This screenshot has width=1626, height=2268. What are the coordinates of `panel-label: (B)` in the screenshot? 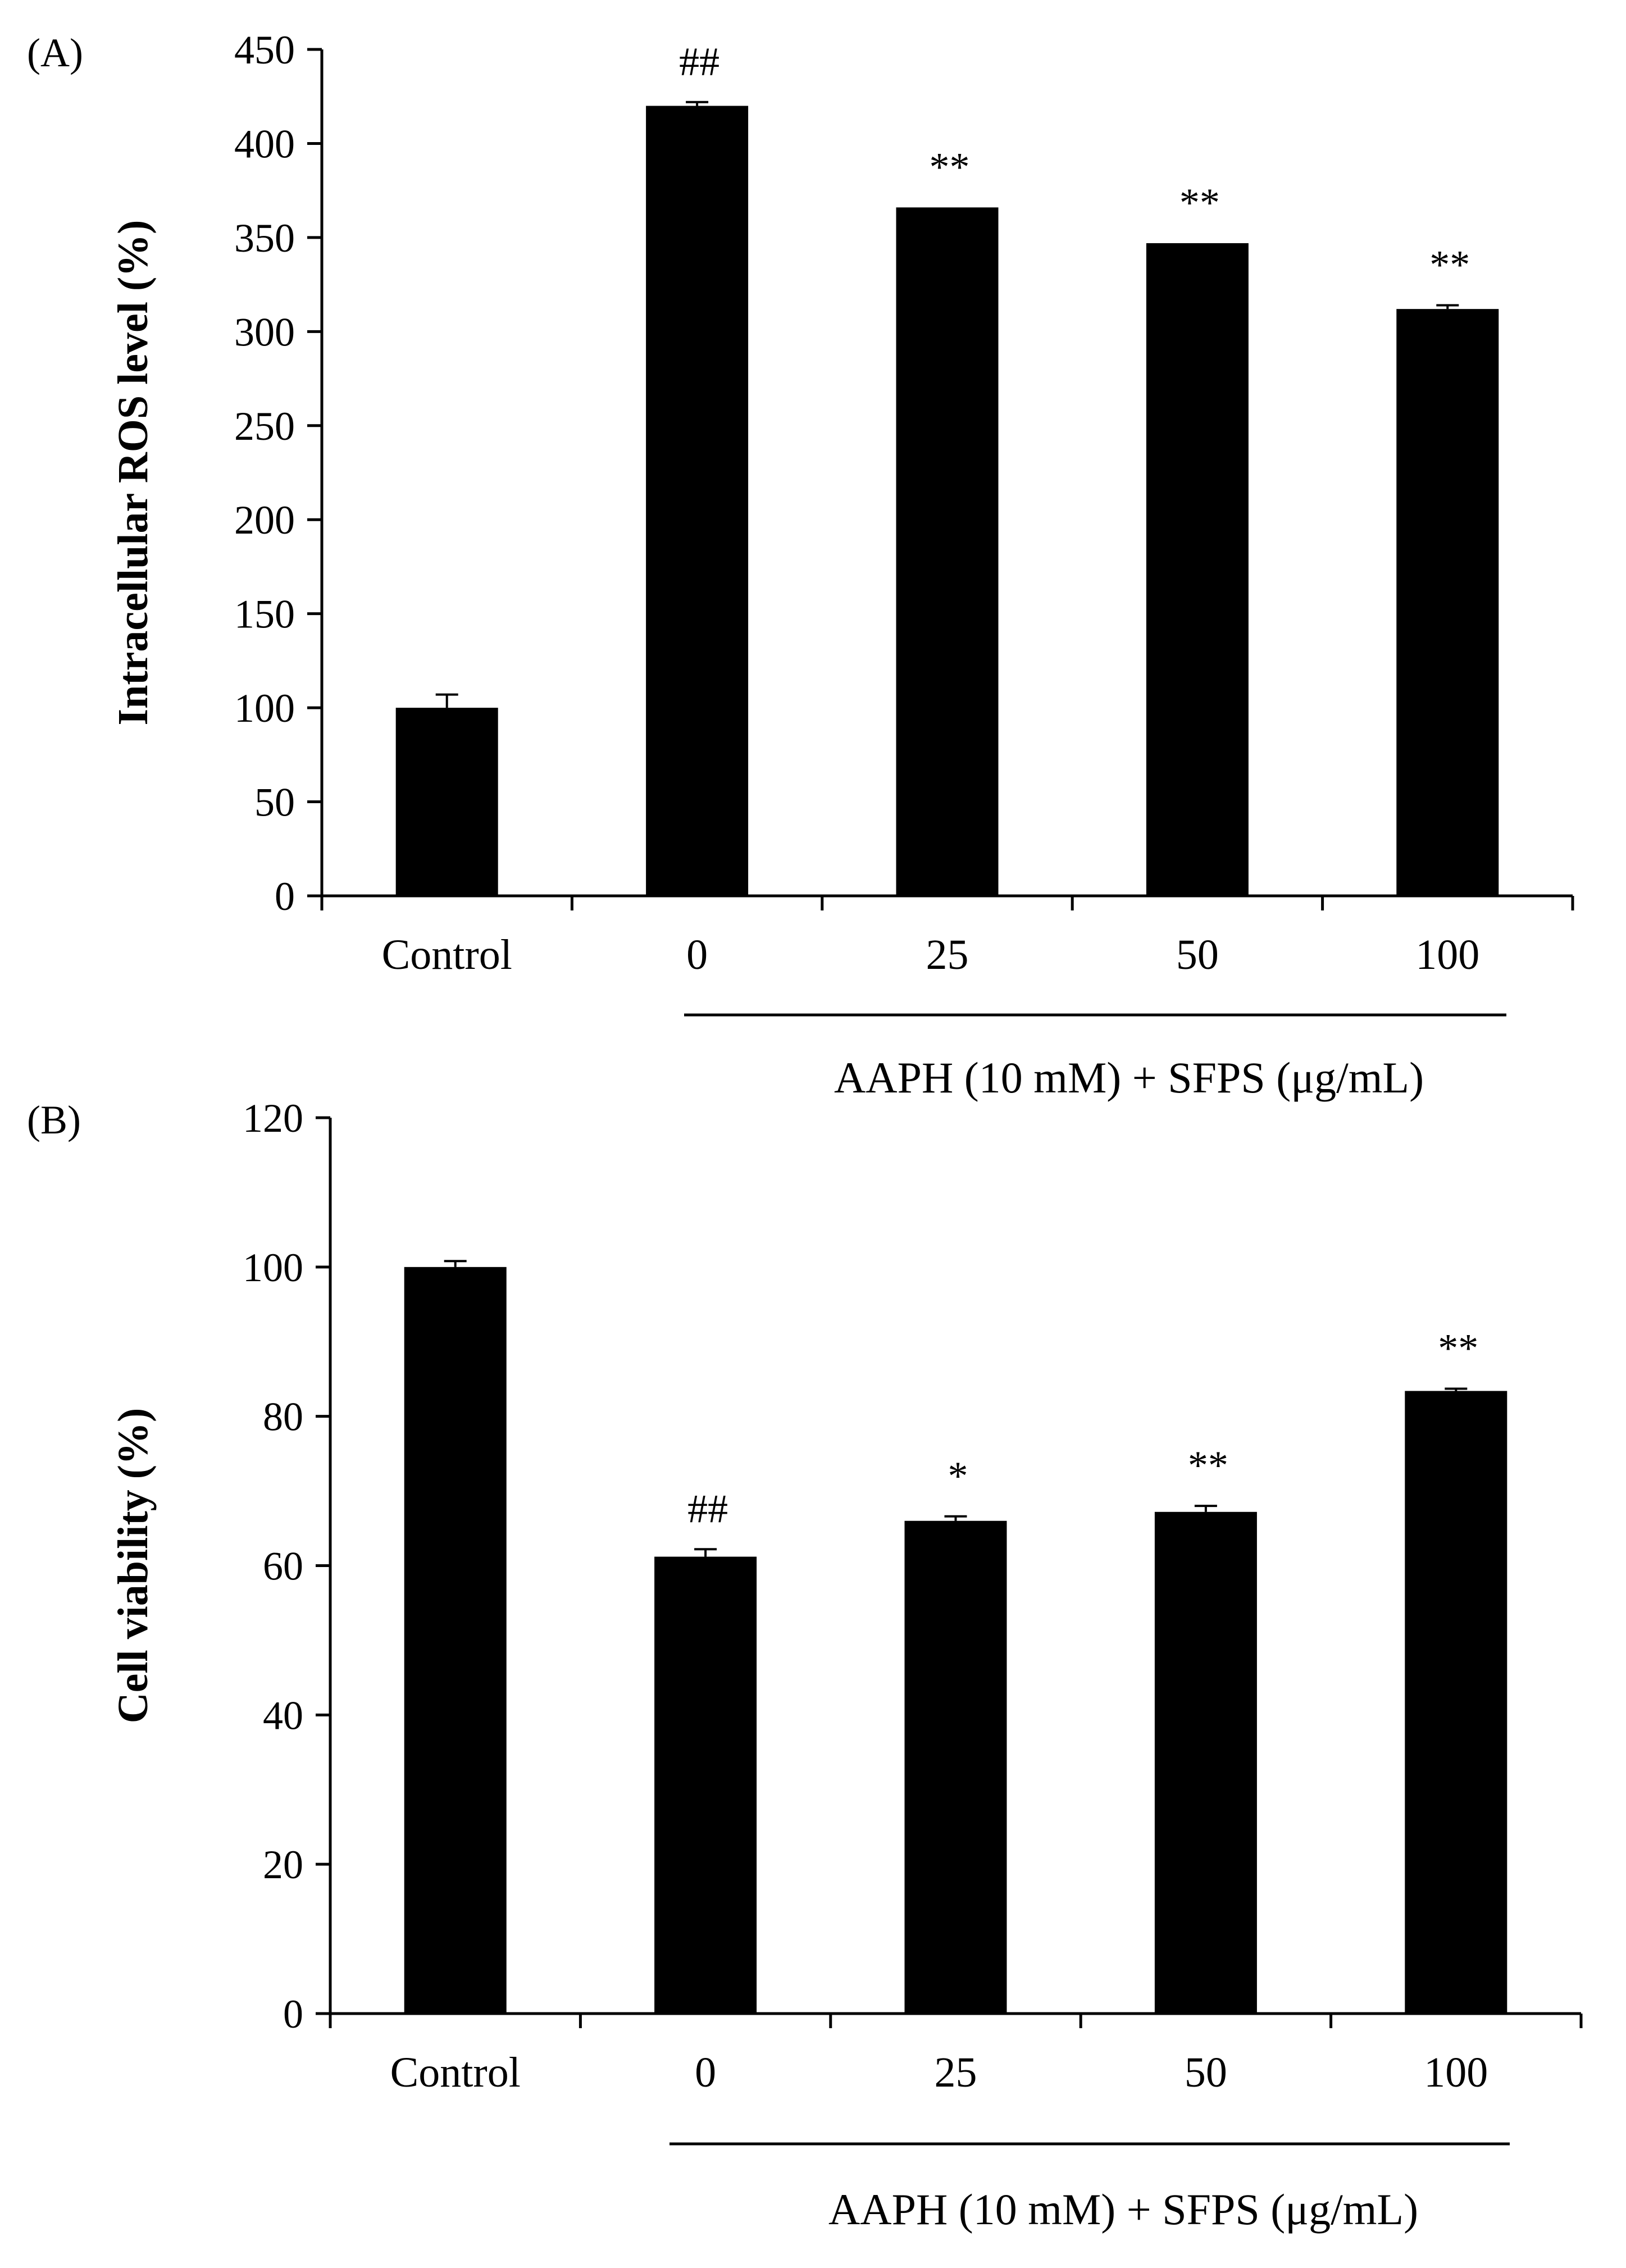 It's located at (54, 1119).